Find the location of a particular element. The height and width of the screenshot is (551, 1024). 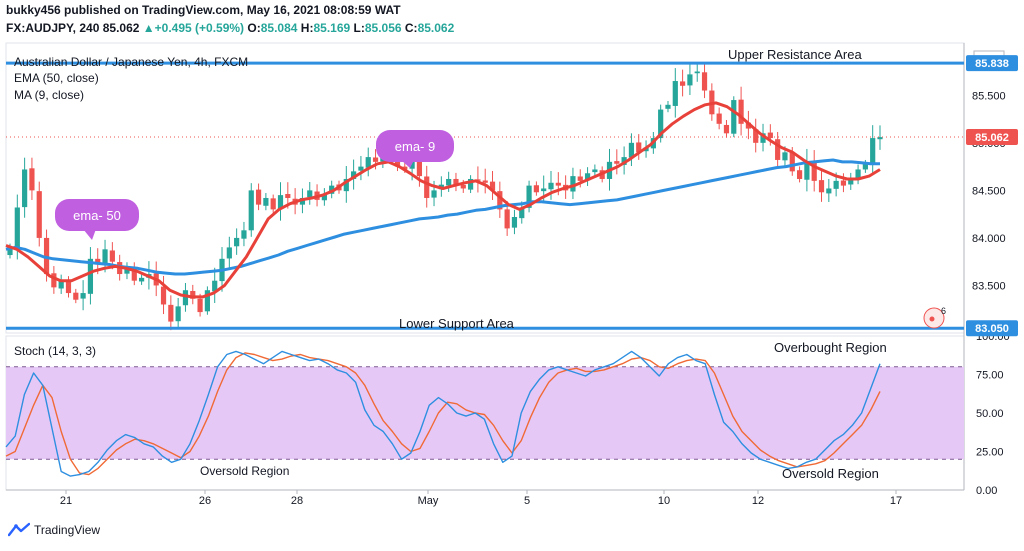

x-tick-label: 17 is located at coordinates (896, 501).